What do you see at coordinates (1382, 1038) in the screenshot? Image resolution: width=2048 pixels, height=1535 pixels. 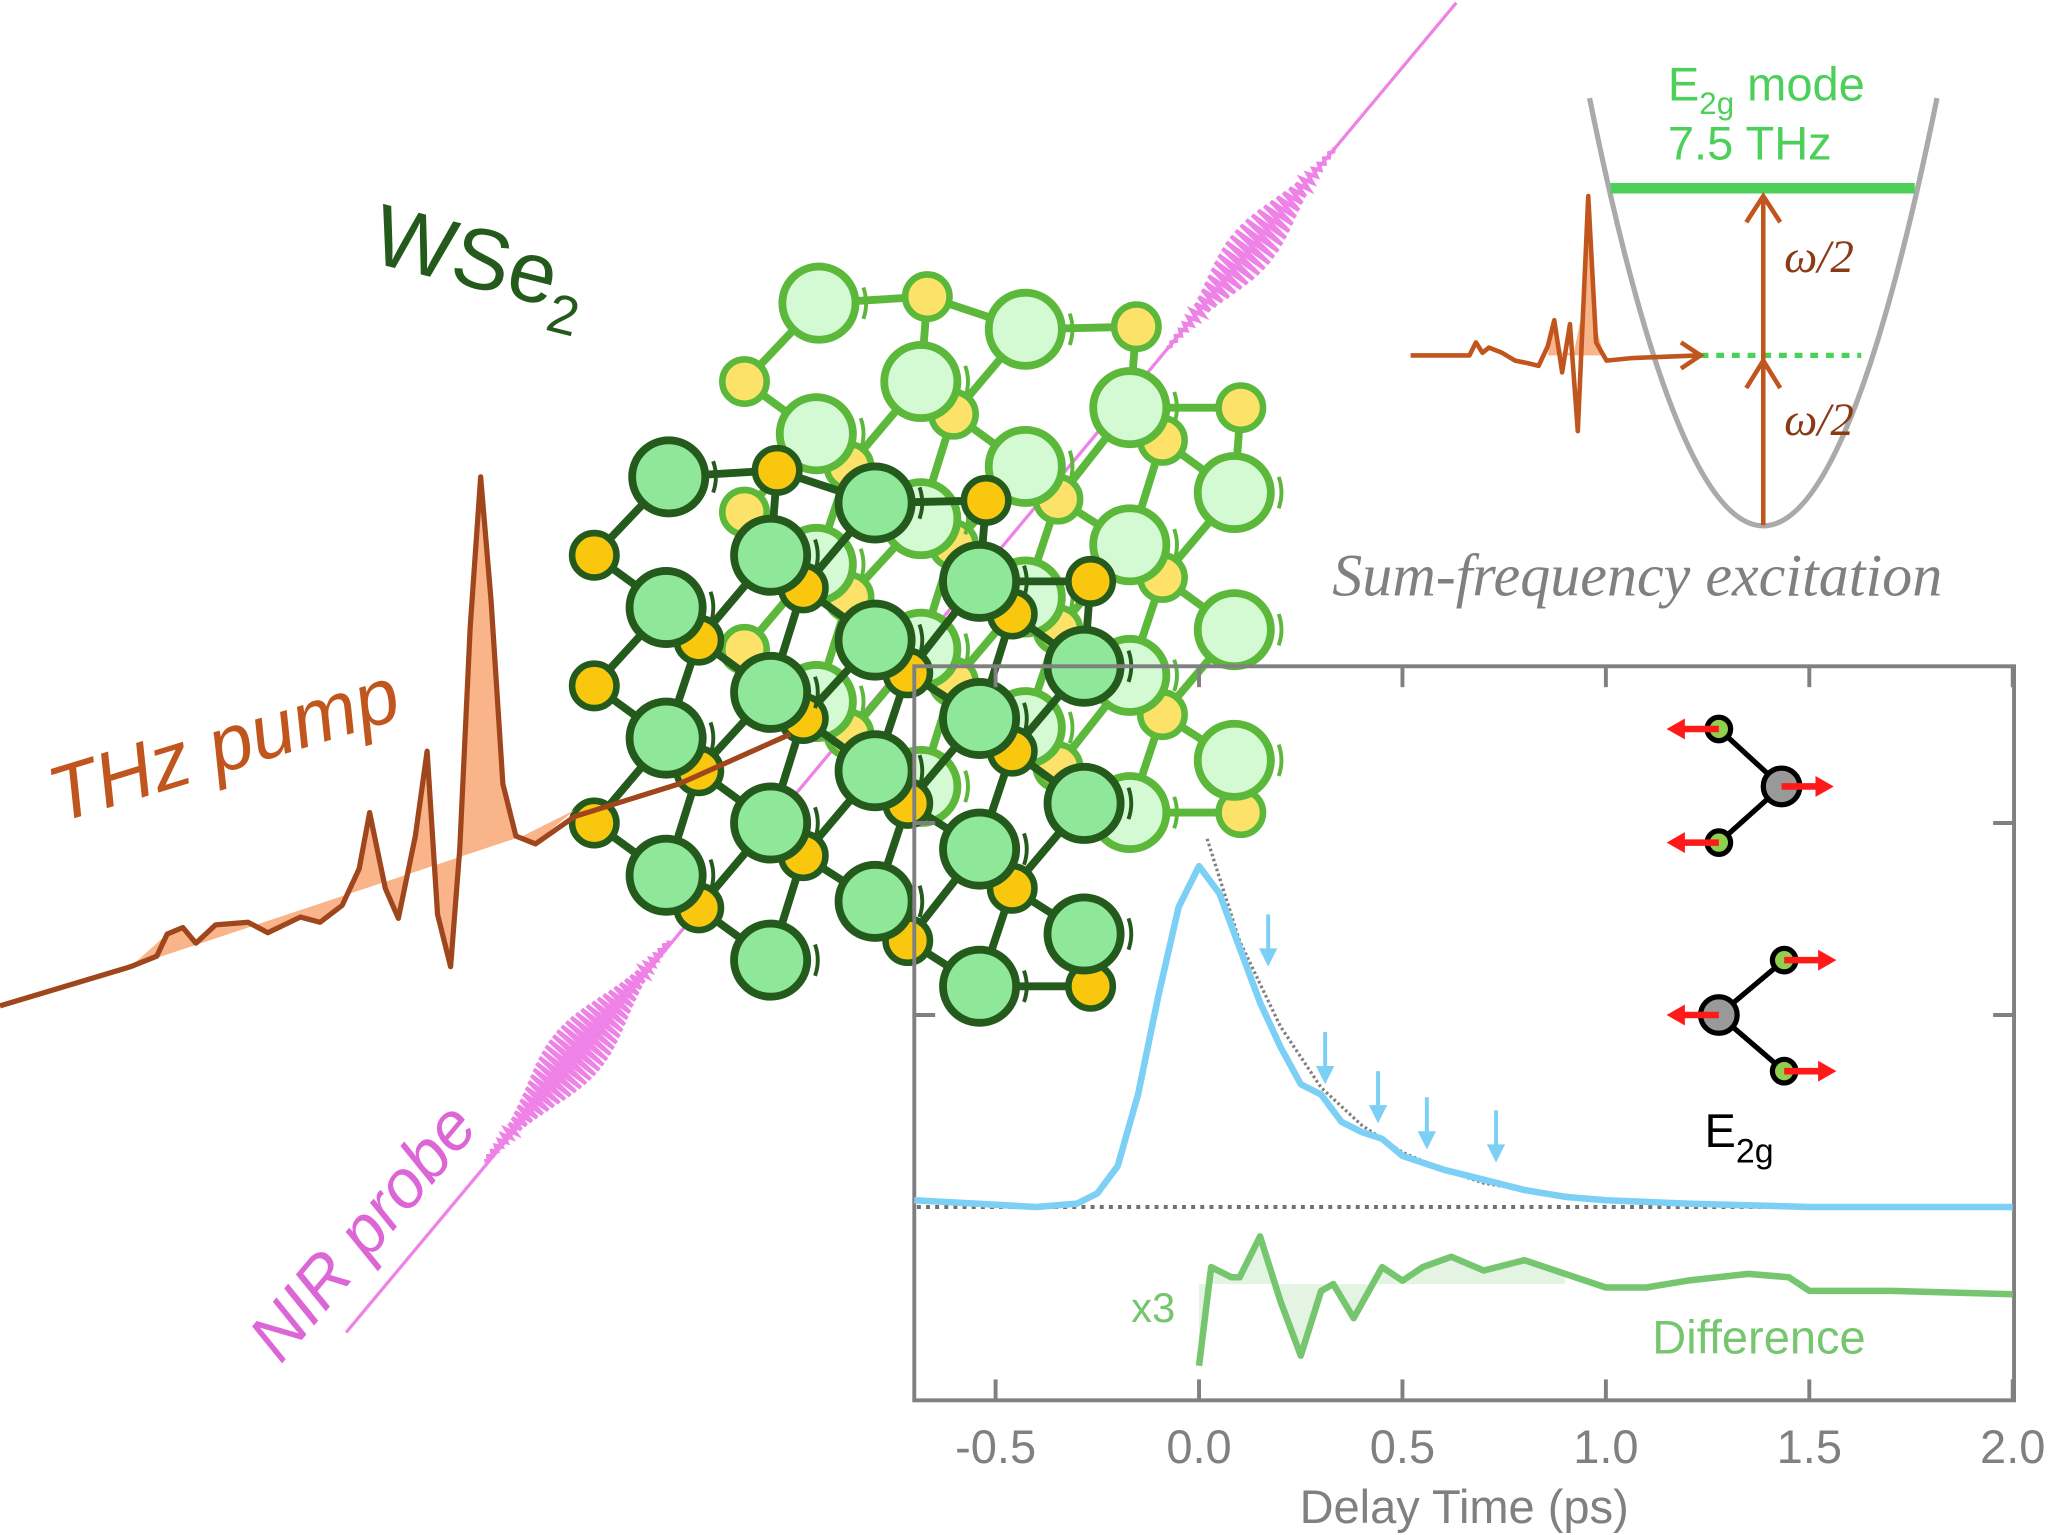 I see `mode-markers` at bounding box center [1382, 1038].